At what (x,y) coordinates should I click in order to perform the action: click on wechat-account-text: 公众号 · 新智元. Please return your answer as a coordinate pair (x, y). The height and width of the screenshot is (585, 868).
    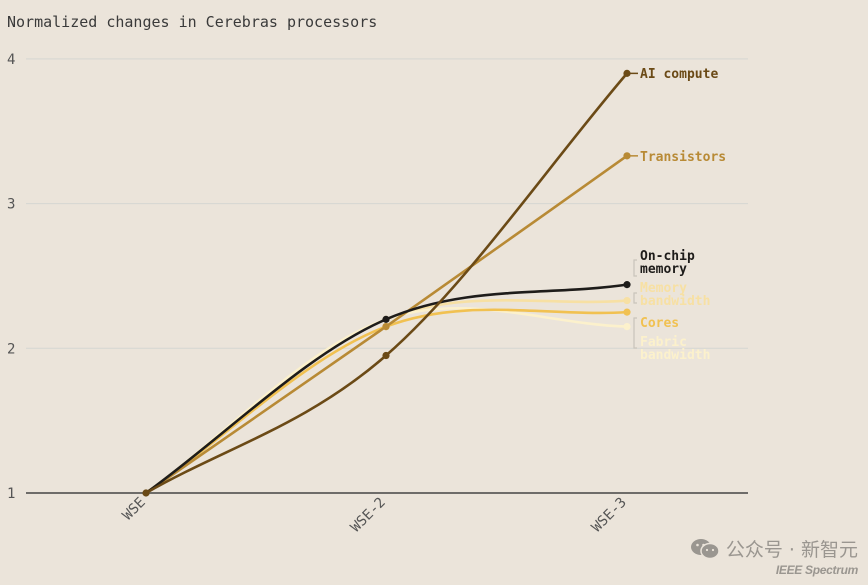
    Looking at the image, I should click on (791, 550).